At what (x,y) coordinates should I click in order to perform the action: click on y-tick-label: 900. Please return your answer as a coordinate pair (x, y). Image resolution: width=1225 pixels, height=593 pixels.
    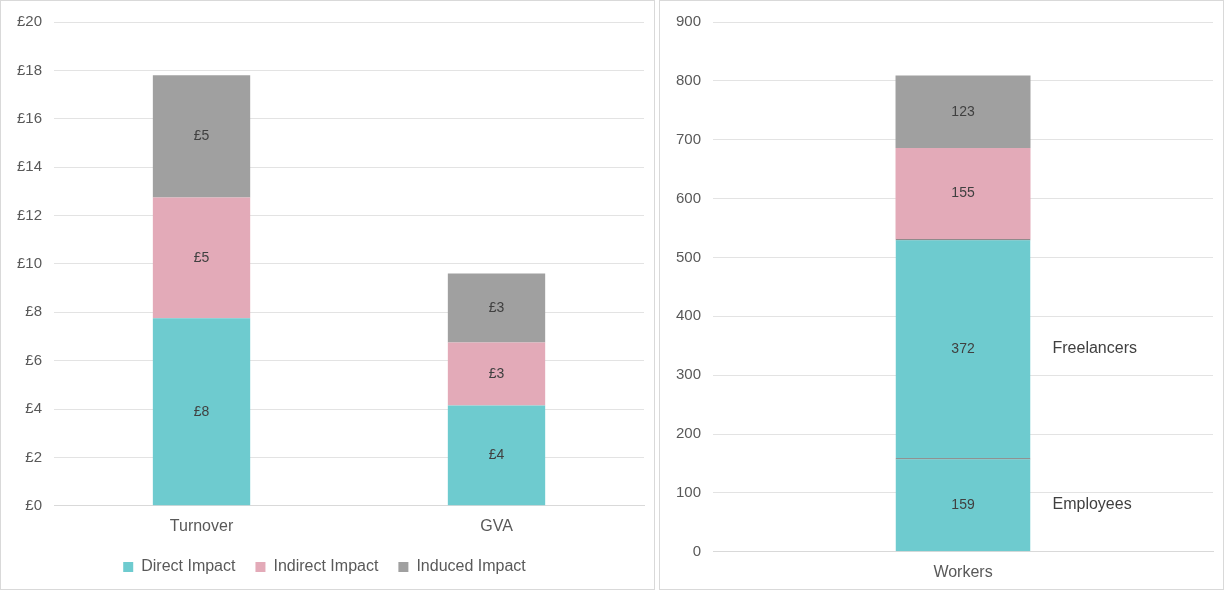
    Looking at the image, I should click on (689, 21).